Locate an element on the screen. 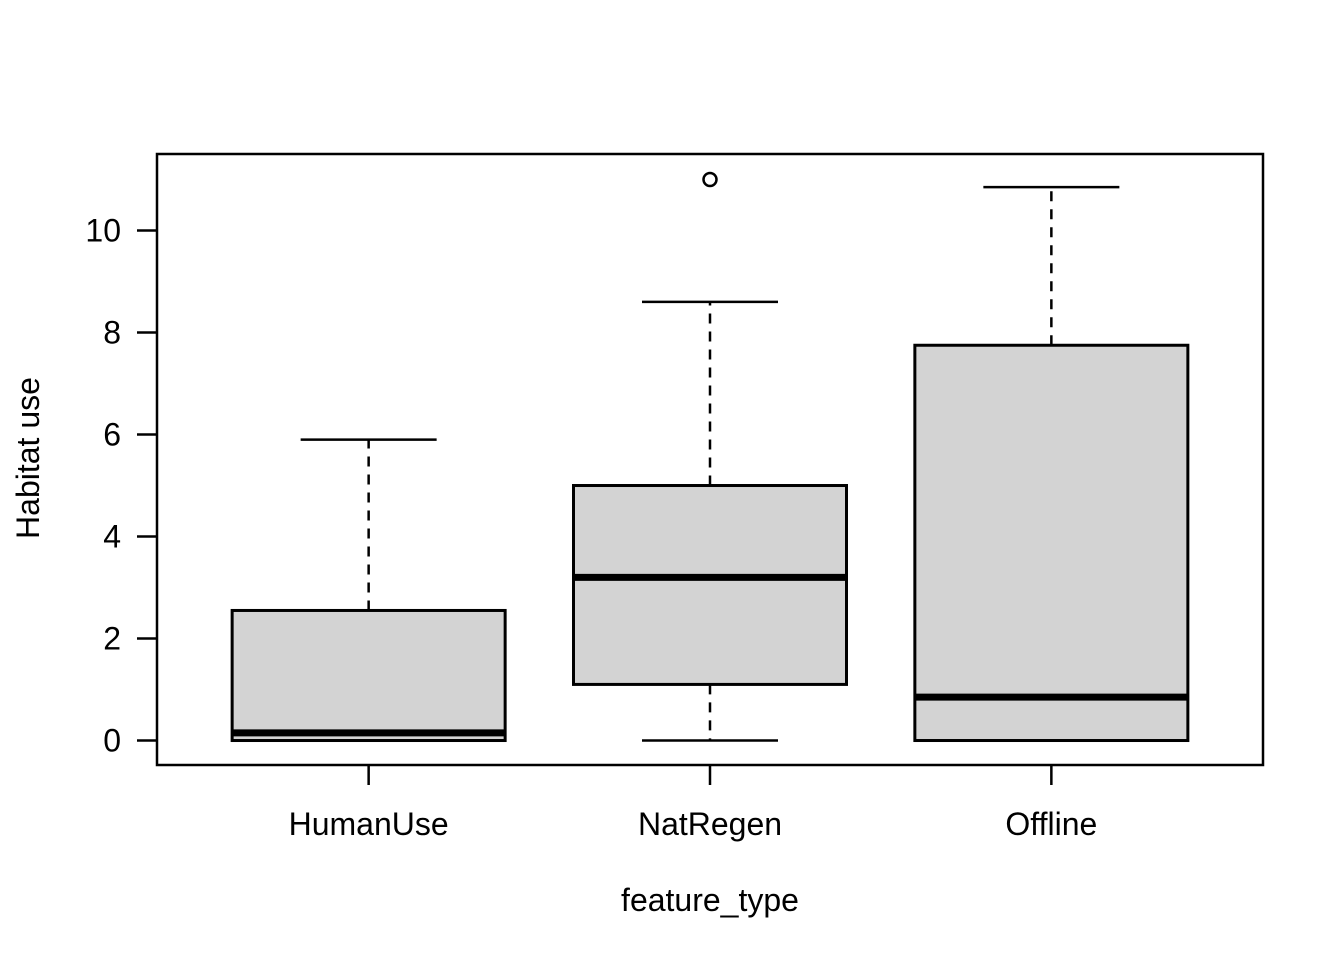 This screenshot has height=965, width=1344. outlier-point is located at coordinates (710, 179).